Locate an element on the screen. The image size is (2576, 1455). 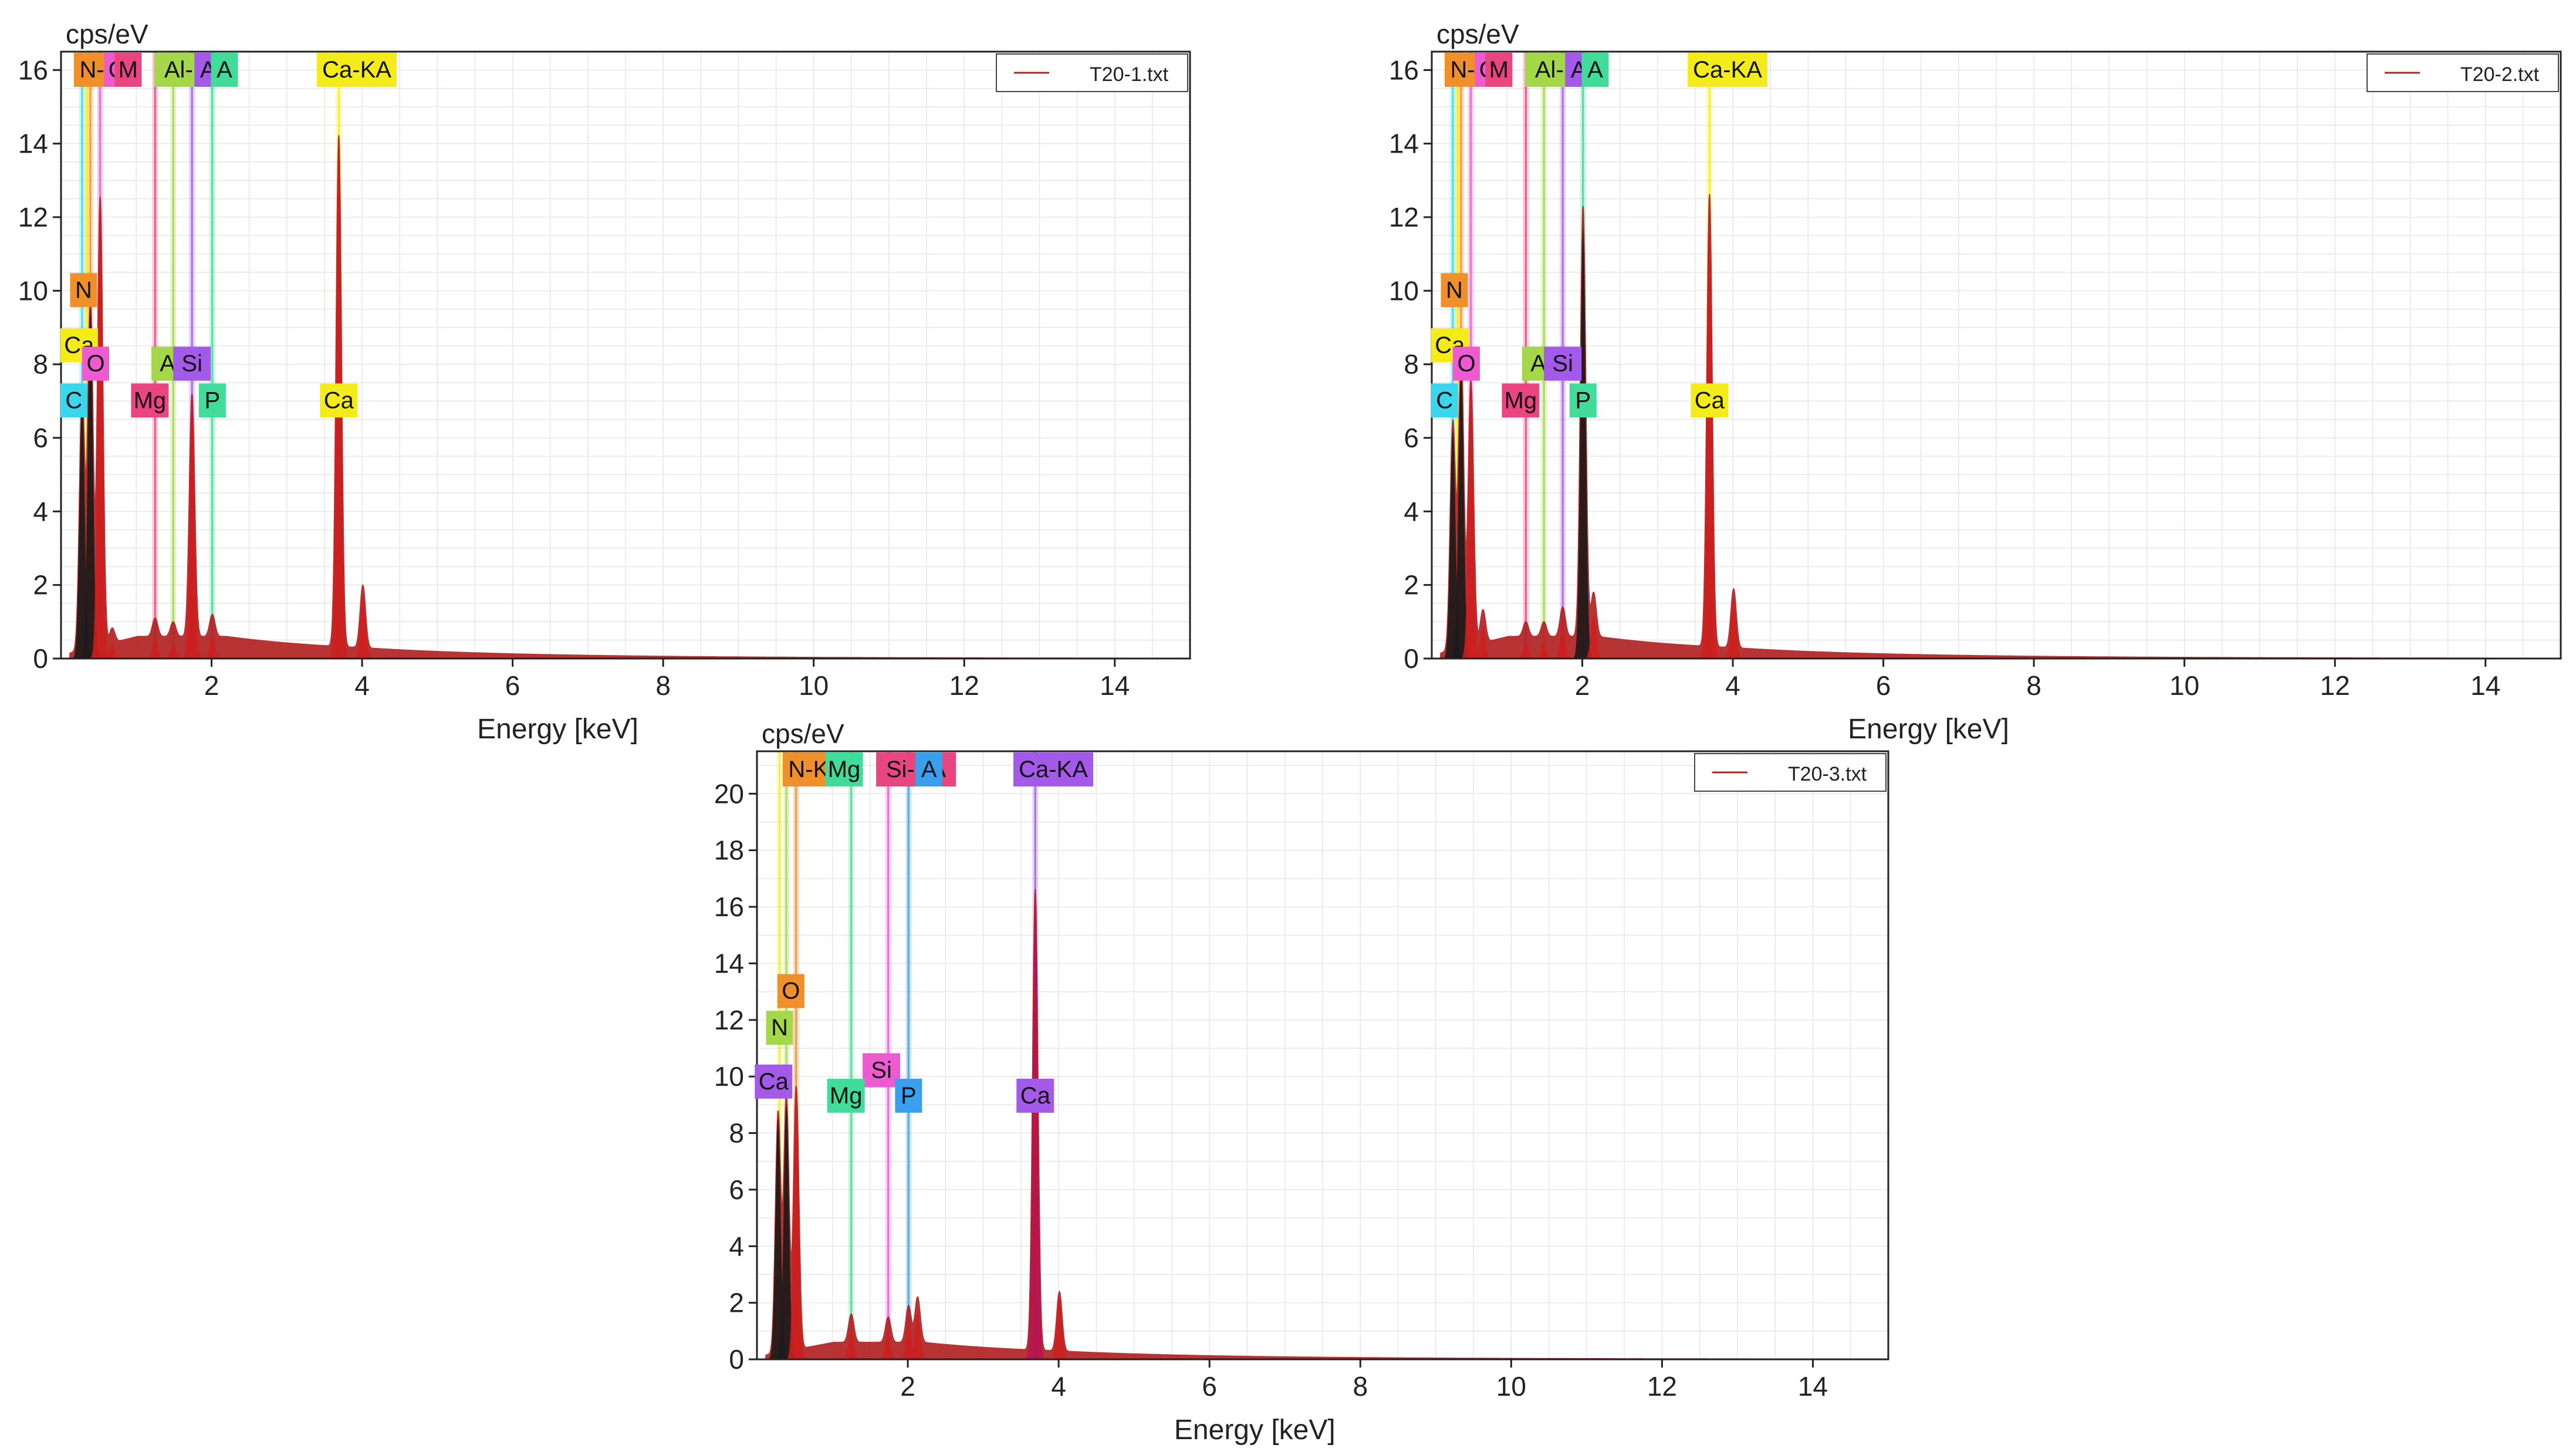
side-element-label: C is located at coordinates (1444, 400).